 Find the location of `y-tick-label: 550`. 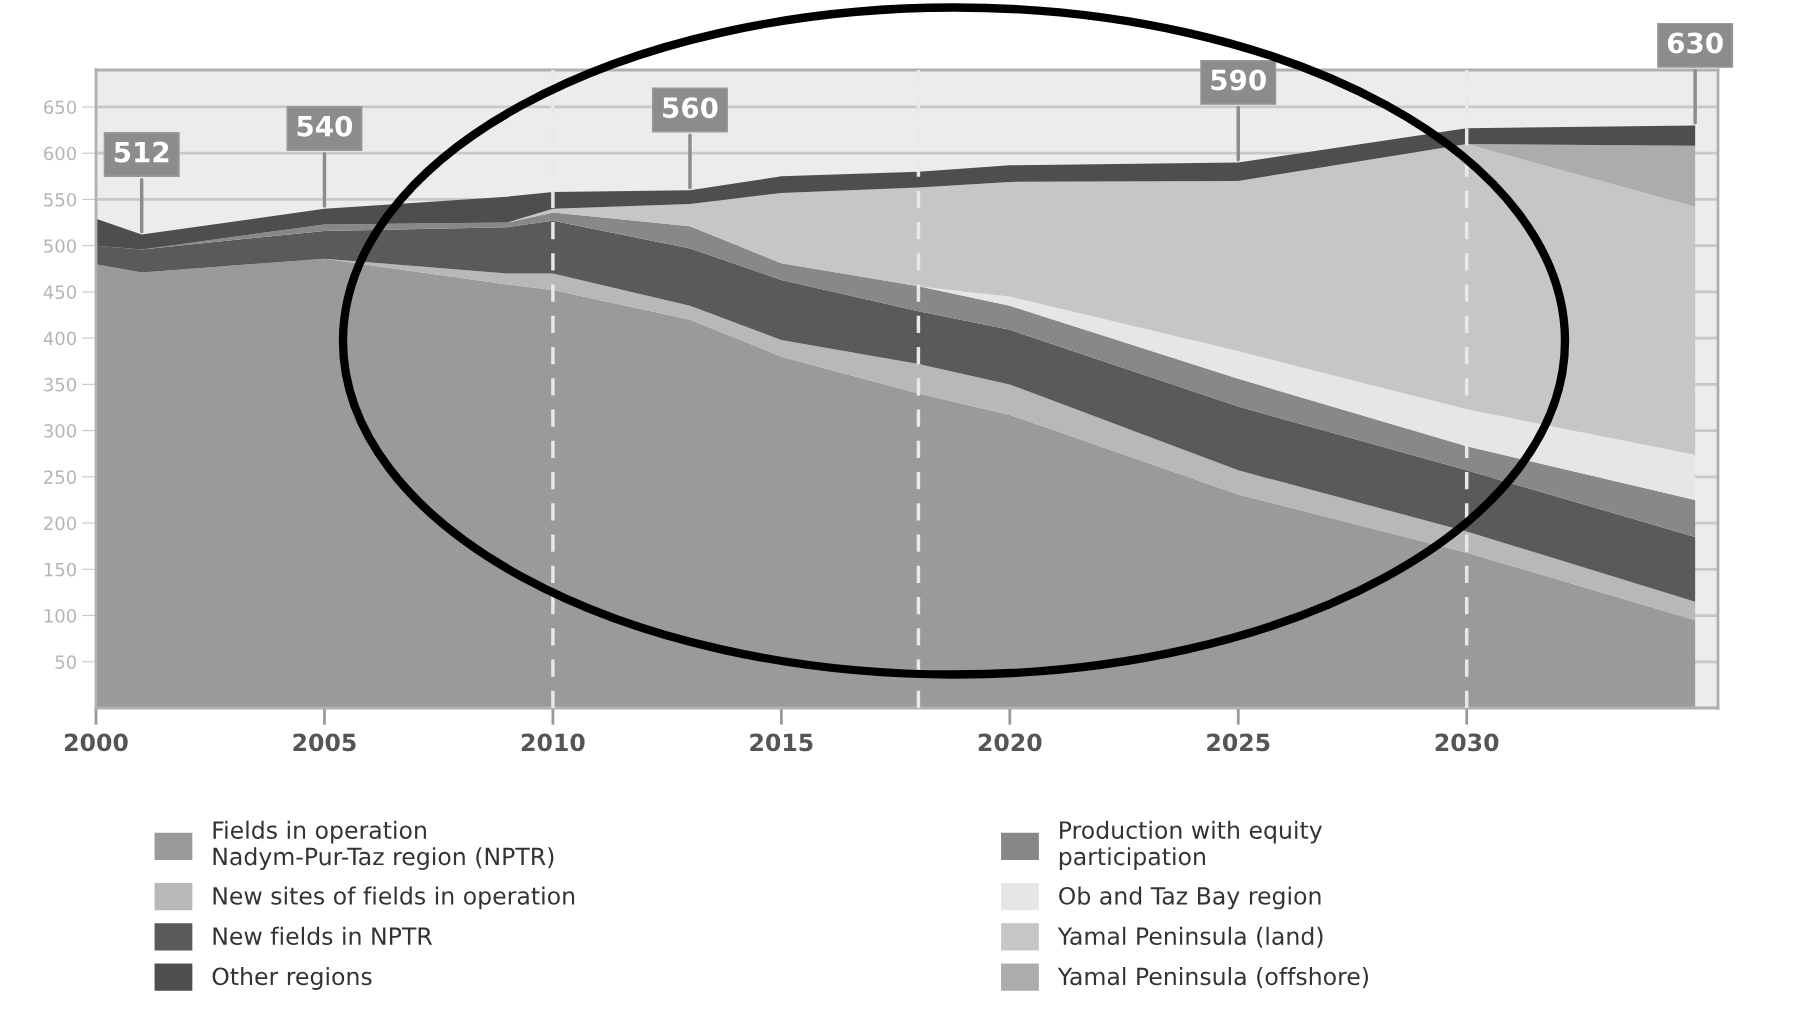

y-tick-label: 550 is located at coordinates (60, 199).